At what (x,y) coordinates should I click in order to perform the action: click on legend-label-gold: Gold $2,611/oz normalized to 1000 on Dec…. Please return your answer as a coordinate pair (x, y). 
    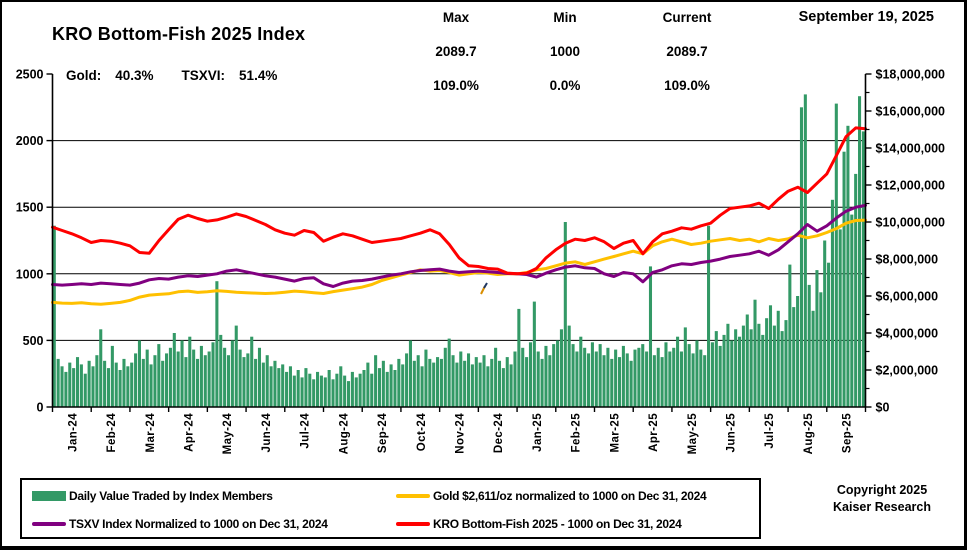
    Looking at the image, I should click on (570, 496).